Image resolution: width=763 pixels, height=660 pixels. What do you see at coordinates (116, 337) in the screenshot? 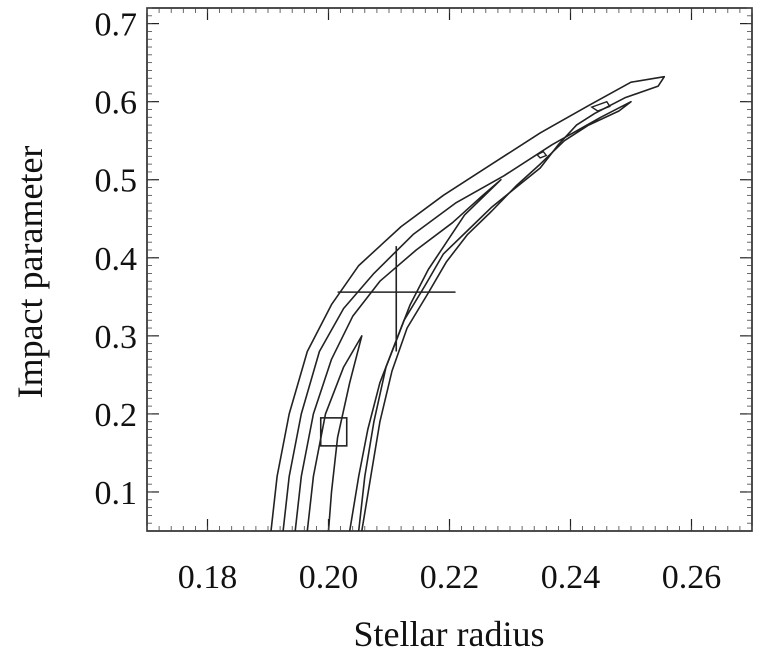
I see `y-tick-label: 0.3` at bounding box center [116, 337].